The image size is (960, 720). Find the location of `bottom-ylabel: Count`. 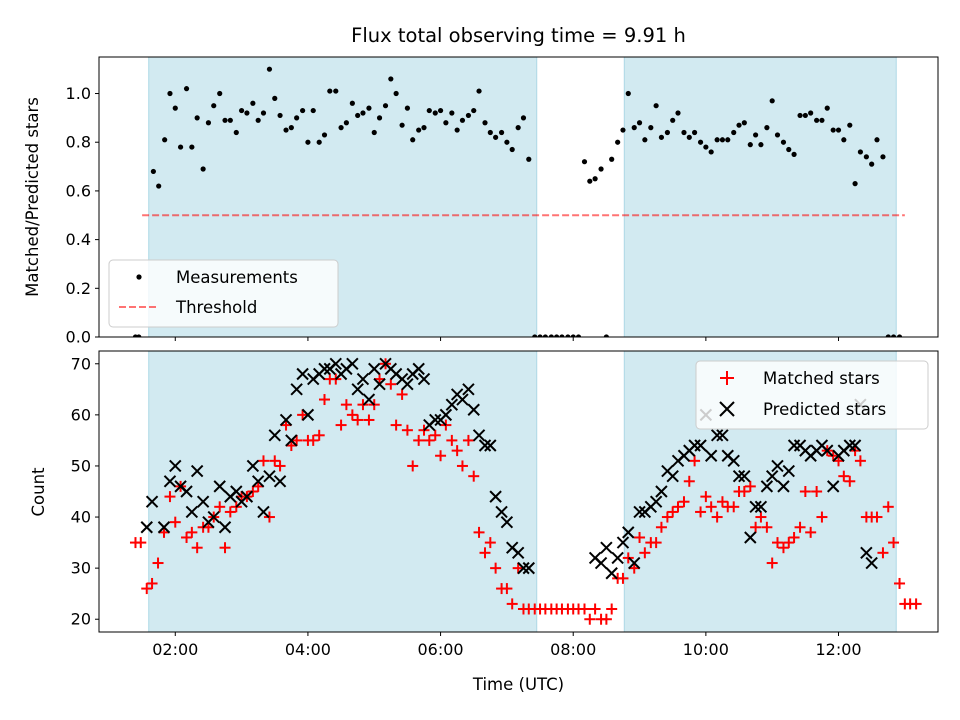

bottom-ylabel: Count is located at coordinates (38, 492).